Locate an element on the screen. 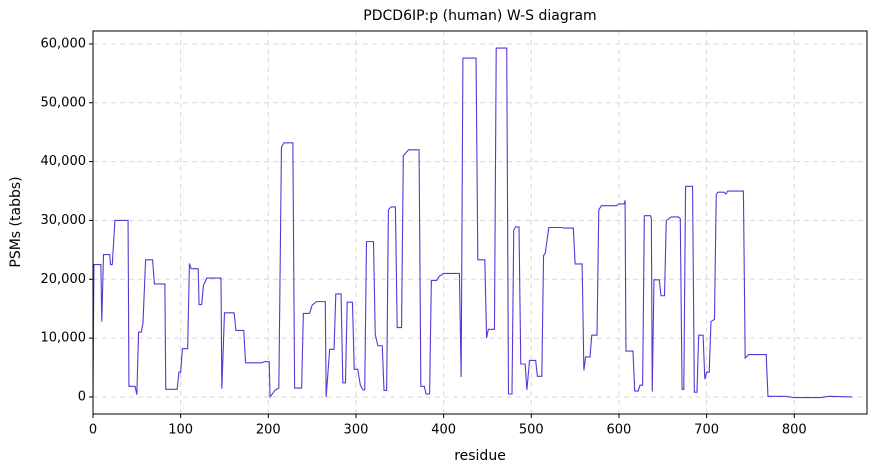 The width and height of the screenshot is (878, 474). x-tick-label: 100 is located at coordinates (180, 430).